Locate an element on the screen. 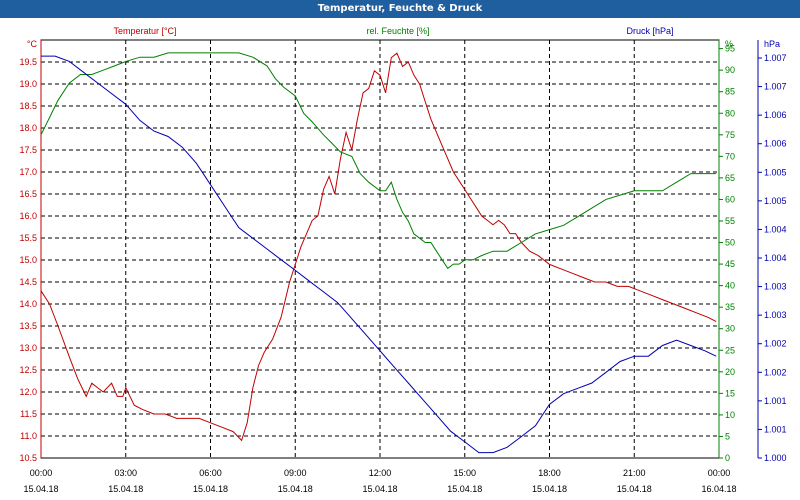  temp-tick-label: 18.5 is located at coordinates (28, 106).